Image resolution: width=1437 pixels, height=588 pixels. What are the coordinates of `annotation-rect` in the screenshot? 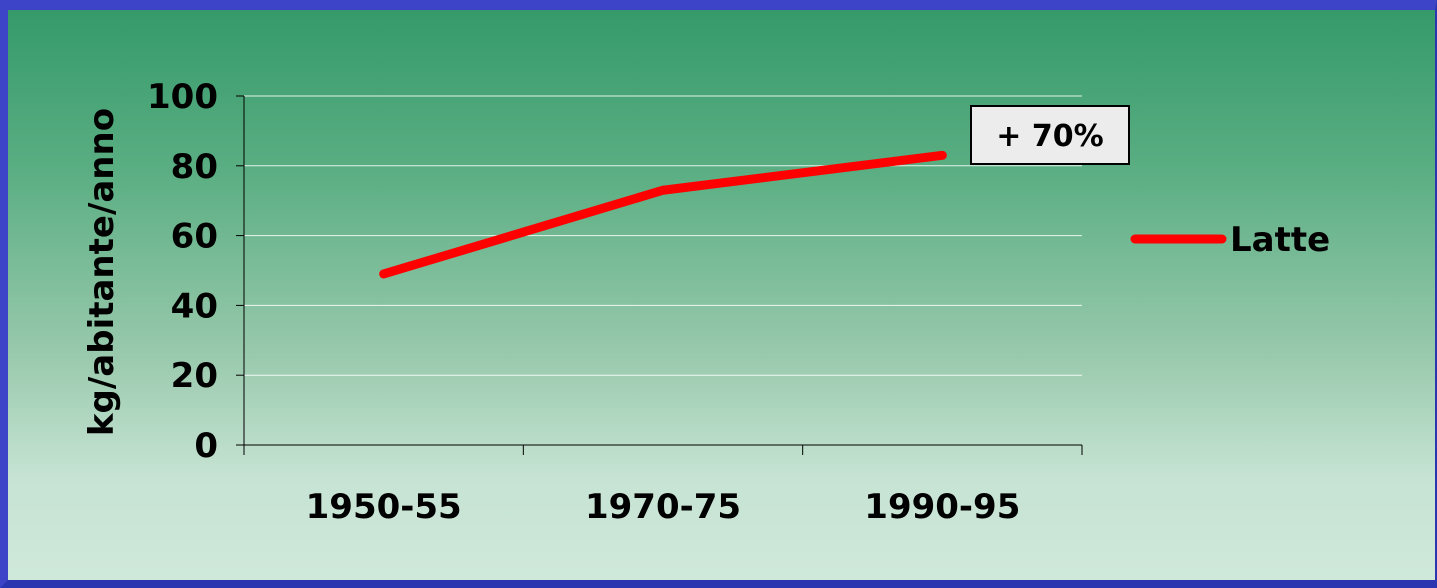 It's located at (1050, 135).